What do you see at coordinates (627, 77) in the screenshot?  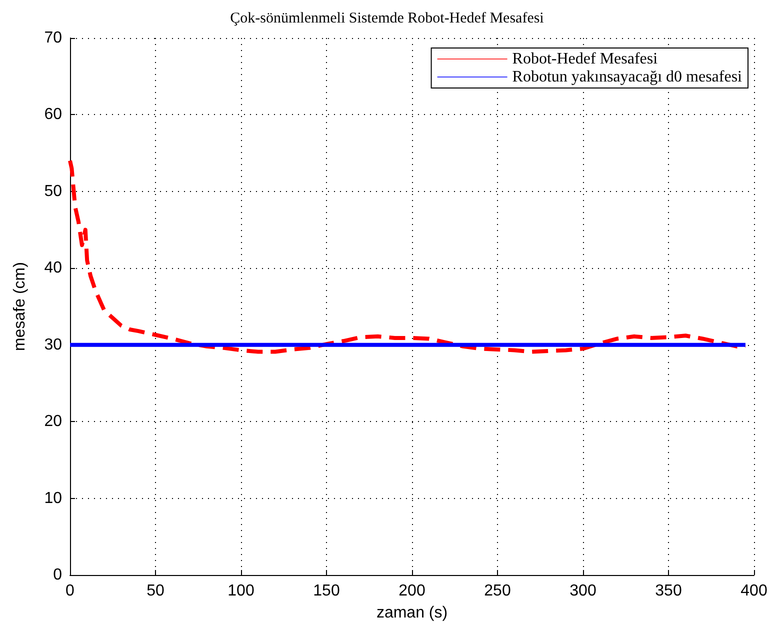 I see `legend-label: Robotun yakınsayacağı d0 mesafesi` at bounding box center [627, 77].